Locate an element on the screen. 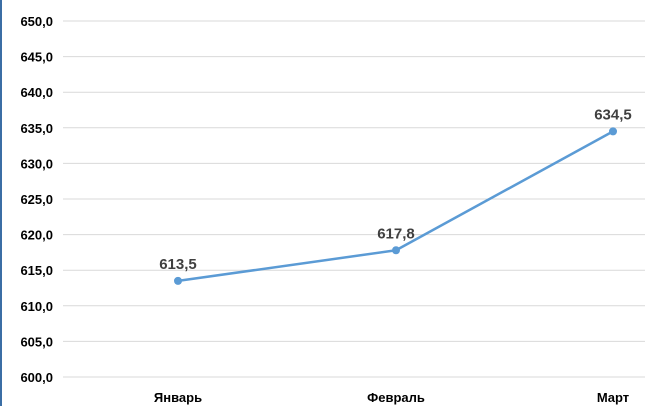 The width and height of the screenshot is (649, 411). y-tick-label: 650,0 is located at coordinates (36, 21).